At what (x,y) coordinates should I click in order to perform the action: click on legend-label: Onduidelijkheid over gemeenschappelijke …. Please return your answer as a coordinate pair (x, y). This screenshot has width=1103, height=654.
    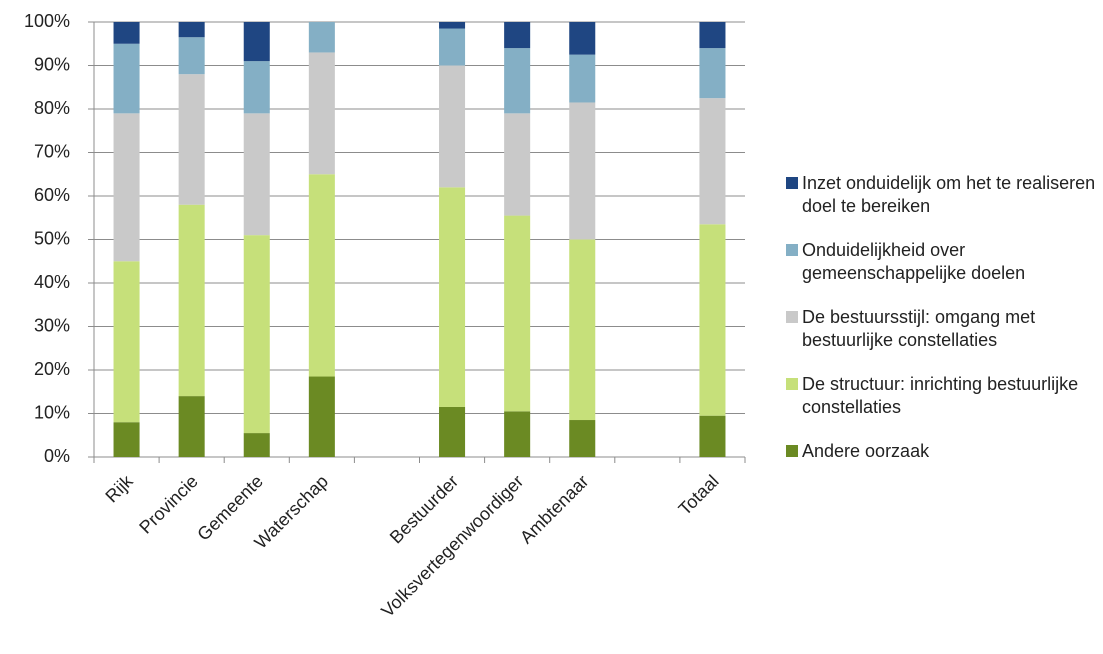
    Looking at the image, I should click on (914, 261).